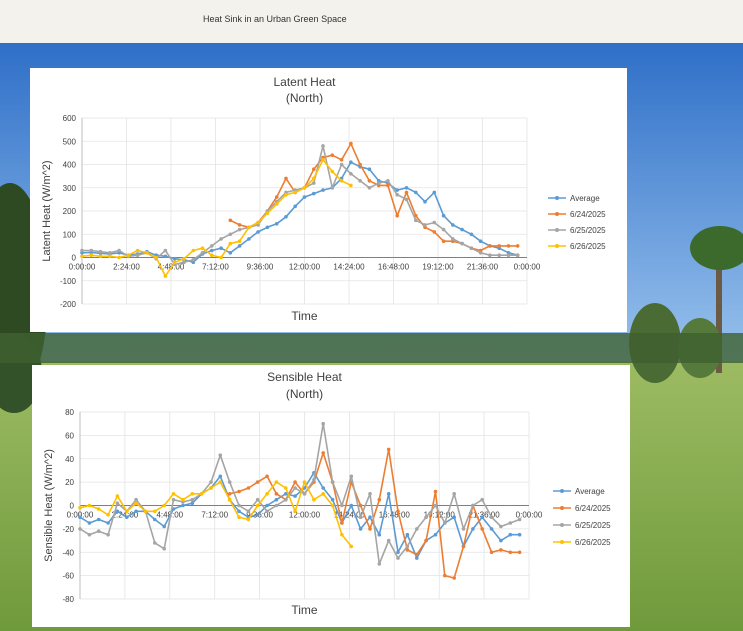 Image resolution: width=743 pixels, height=631 pixels. Describe the element at coordinates (304, 82) in the screenshot. I see `chart-title: Latent Heat` at that location.